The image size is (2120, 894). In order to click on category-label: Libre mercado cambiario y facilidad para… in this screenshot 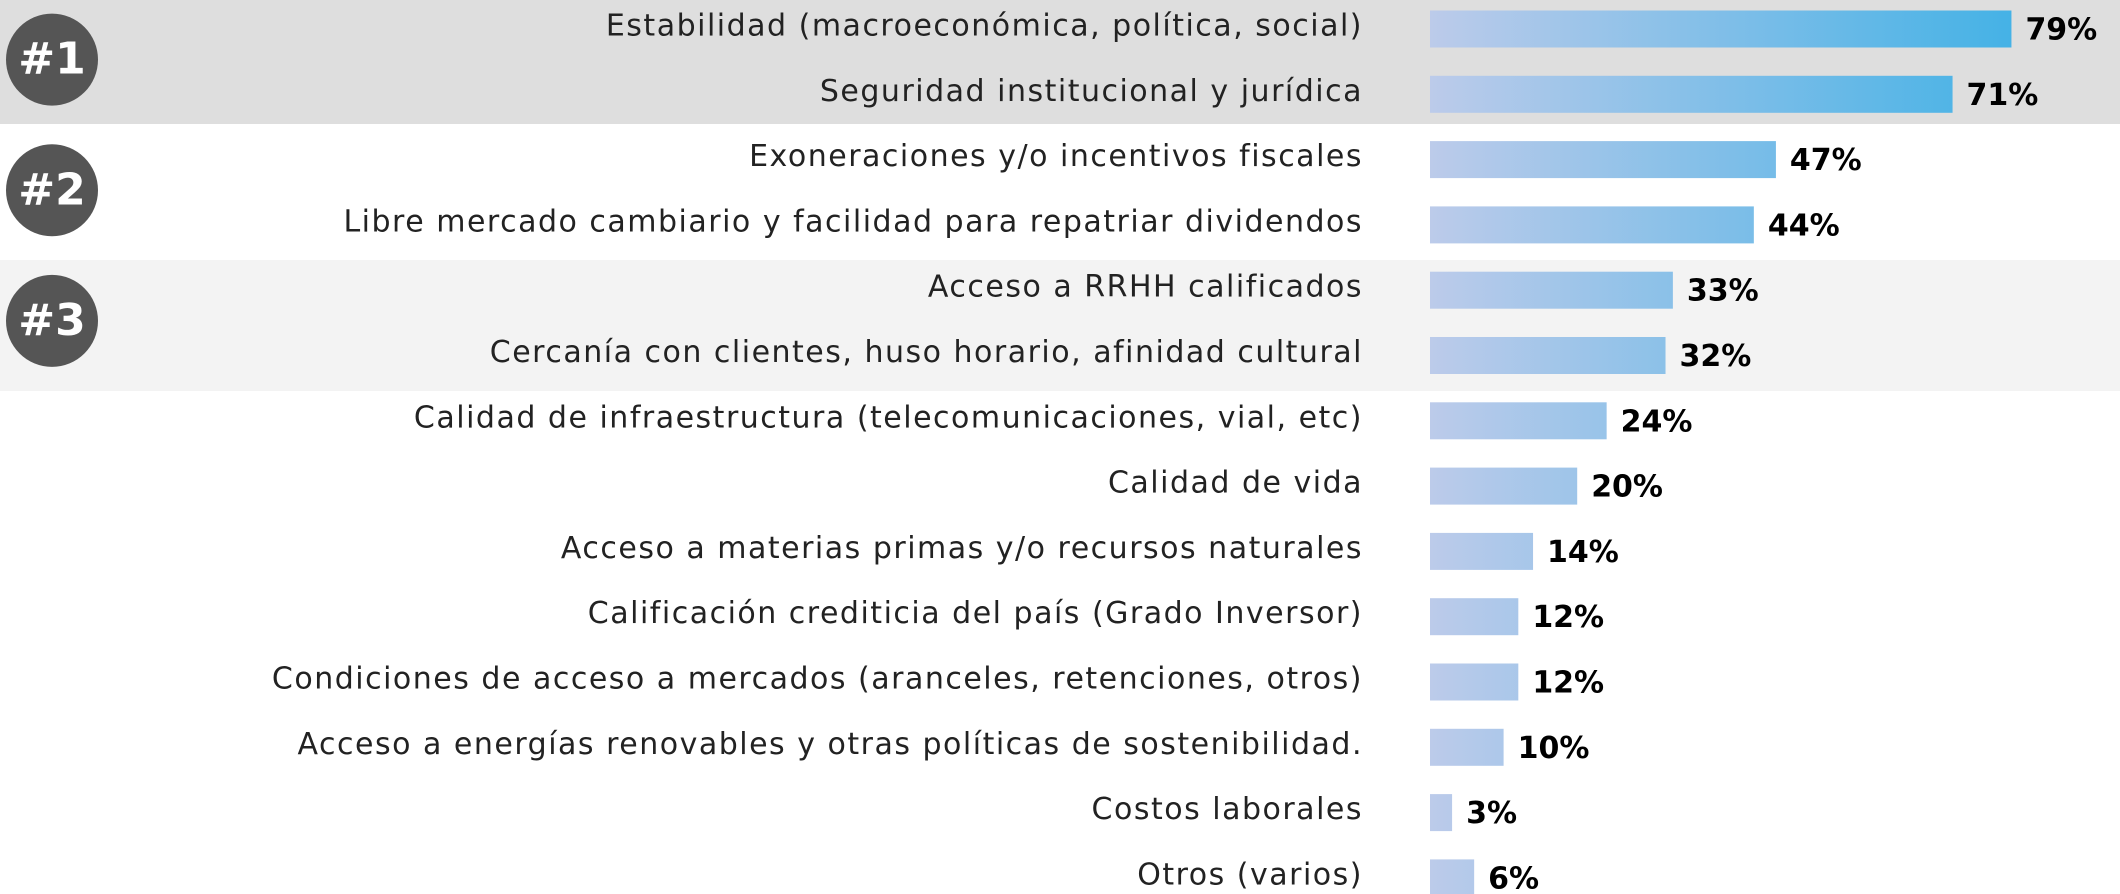, I will do `click(853, 221)`.